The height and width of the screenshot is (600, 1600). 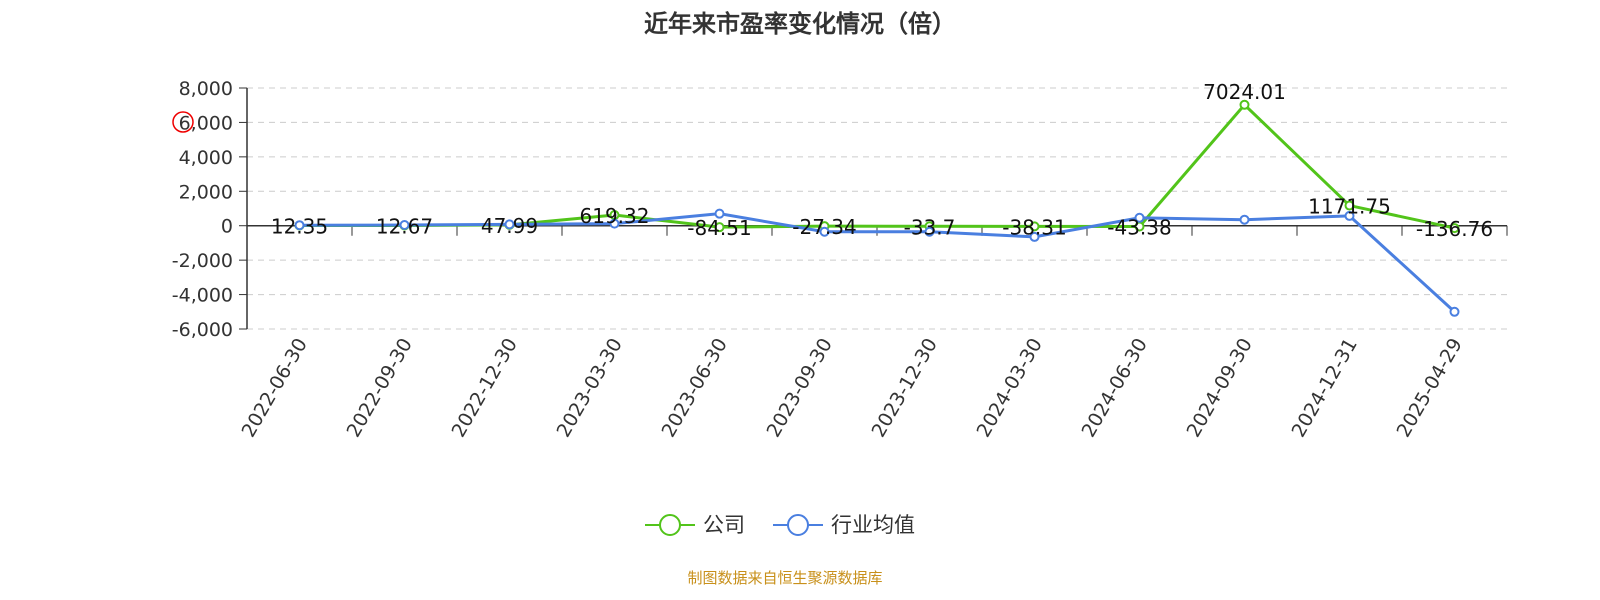 I want to click on data-label: 12.67, so click(x=404, y=226).